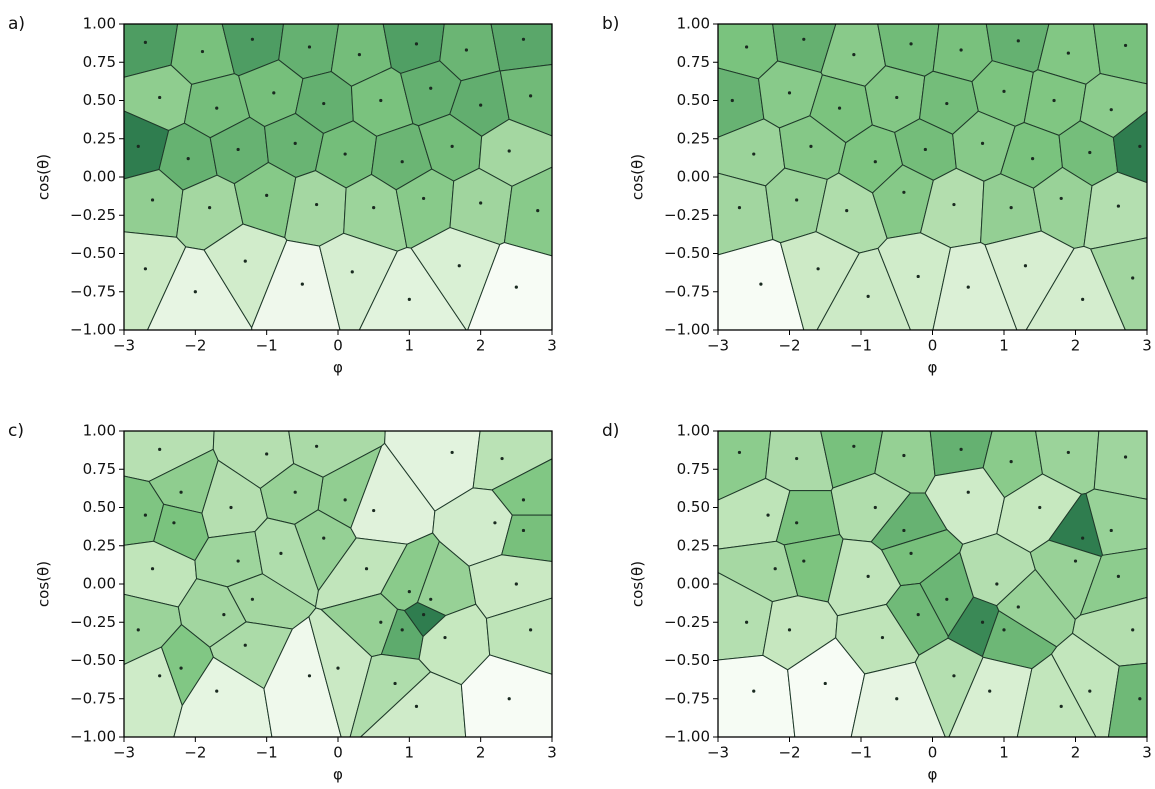  I want to click on x-tick-label: 0, so click(338, 346).